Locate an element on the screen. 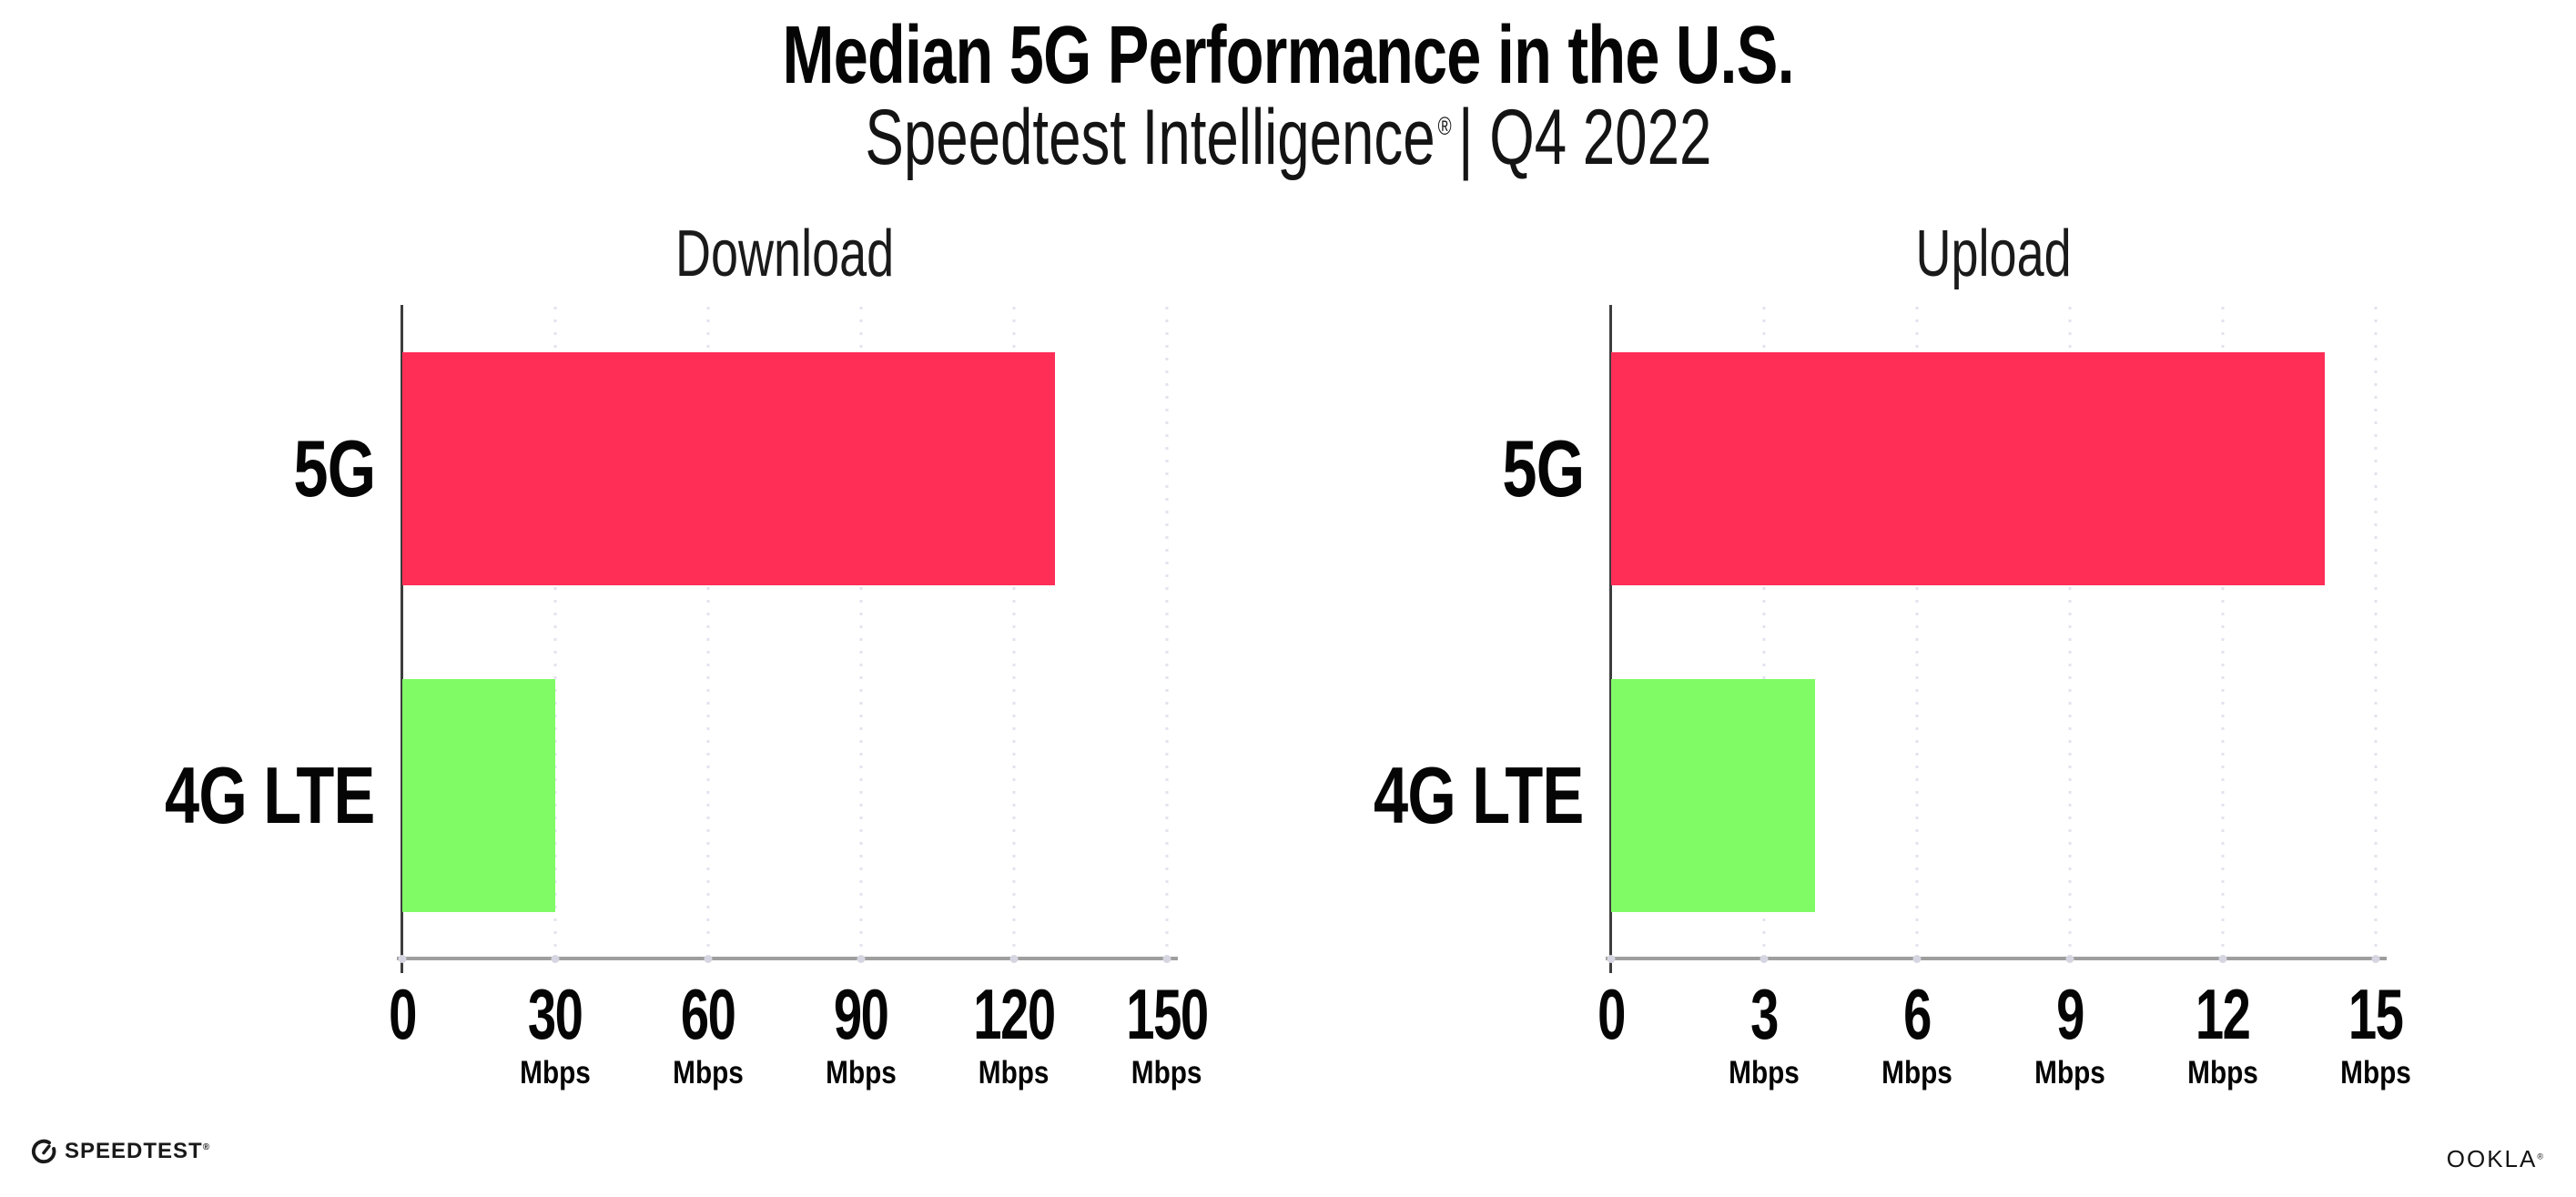  subtitle-period: Q4 2022 is located at coordinates (1599, 138).